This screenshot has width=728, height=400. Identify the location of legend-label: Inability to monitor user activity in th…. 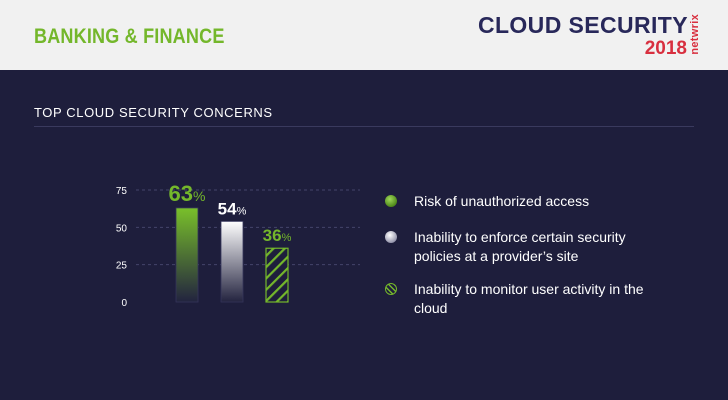
(529, 298).